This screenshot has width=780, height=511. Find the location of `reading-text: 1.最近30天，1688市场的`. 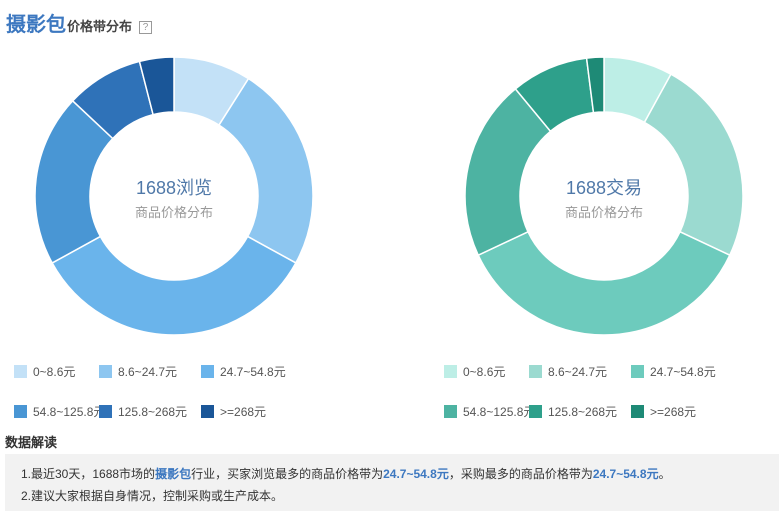

reading-text: 1.最近30天，1688市场的 is located at coordinates (88, 474).